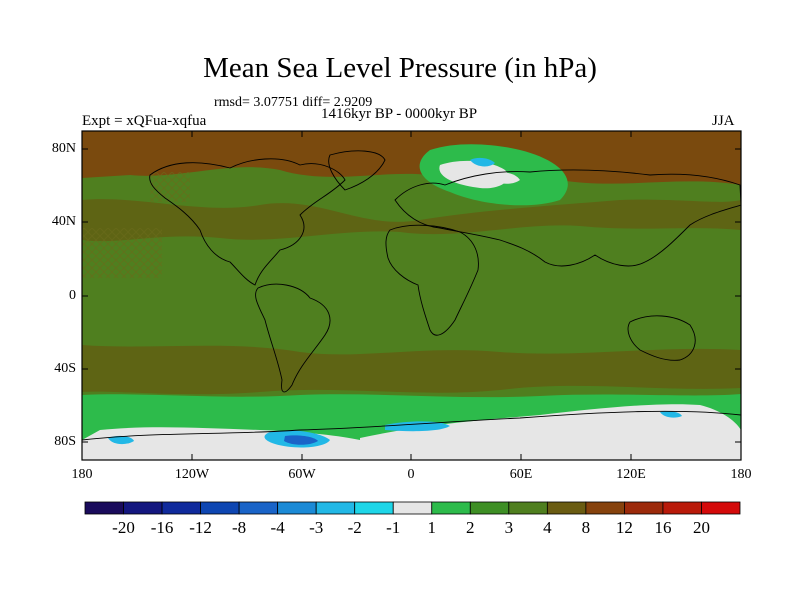 Image resolution: width=800 pixels, height=600 pixels. I want to click on colorbar, so click(412, 508).